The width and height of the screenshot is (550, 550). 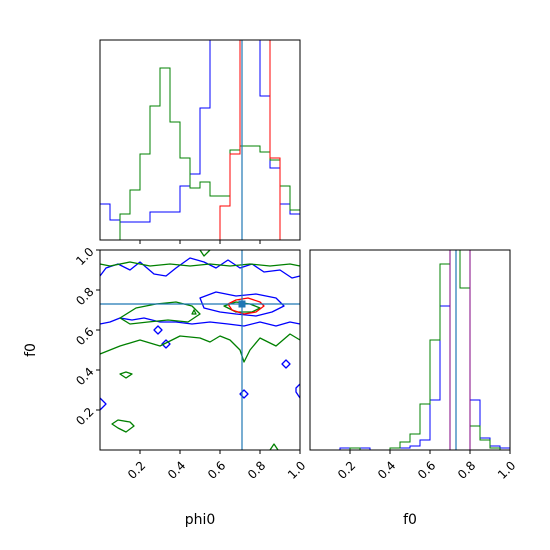 I want to click on f0-x-tick-label: 0.6, so click(x=426, y=469).